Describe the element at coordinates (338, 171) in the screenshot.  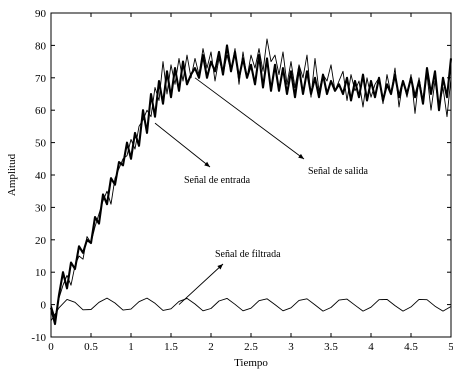
I see `annotation-label: Señal de salida` at that location.